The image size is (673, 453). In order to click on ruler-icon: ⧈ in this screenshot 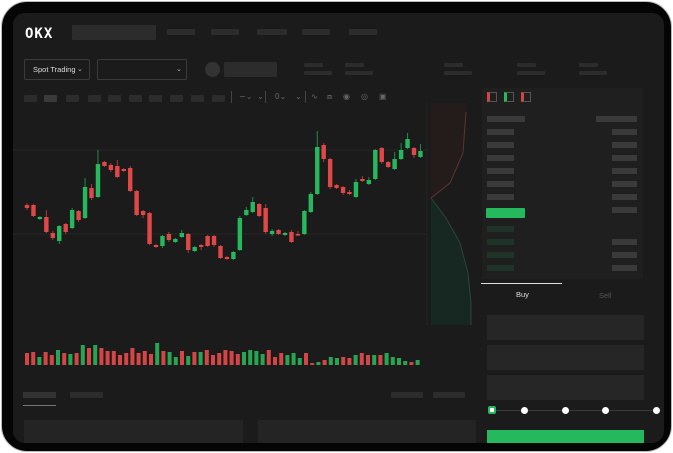, I will do `click(330, 96)`.